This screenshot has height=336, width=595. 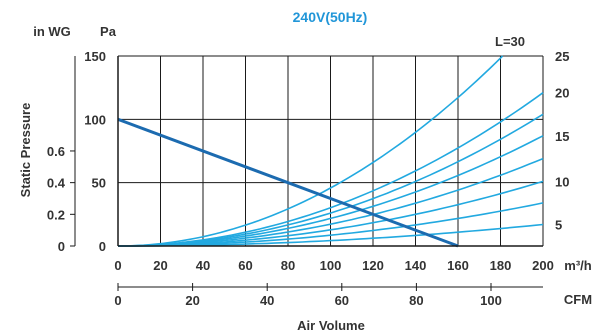 What do you see at coordinates (117, 265) in the screenshot?
I see `x-tick-label: 0` at bounding box center [117, 265].